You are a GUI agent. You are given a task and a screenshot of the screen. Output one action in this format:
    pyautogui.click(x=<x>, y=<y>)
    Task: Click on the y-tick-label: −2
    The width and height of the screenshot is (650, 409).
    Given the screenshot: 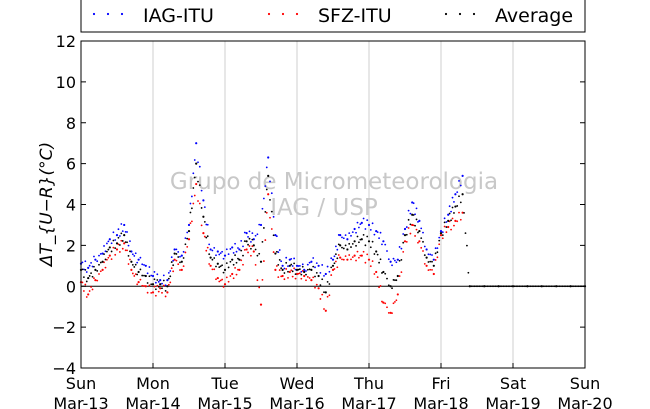 What is the action you would take?
    pyautogui.click(x=64, y=327)
    